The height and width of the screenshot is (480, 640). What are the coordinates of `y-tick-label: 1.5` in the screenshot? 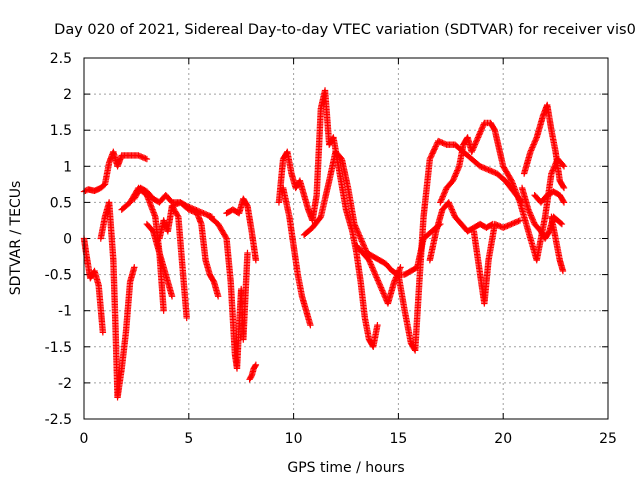 It's located at (61, 131).